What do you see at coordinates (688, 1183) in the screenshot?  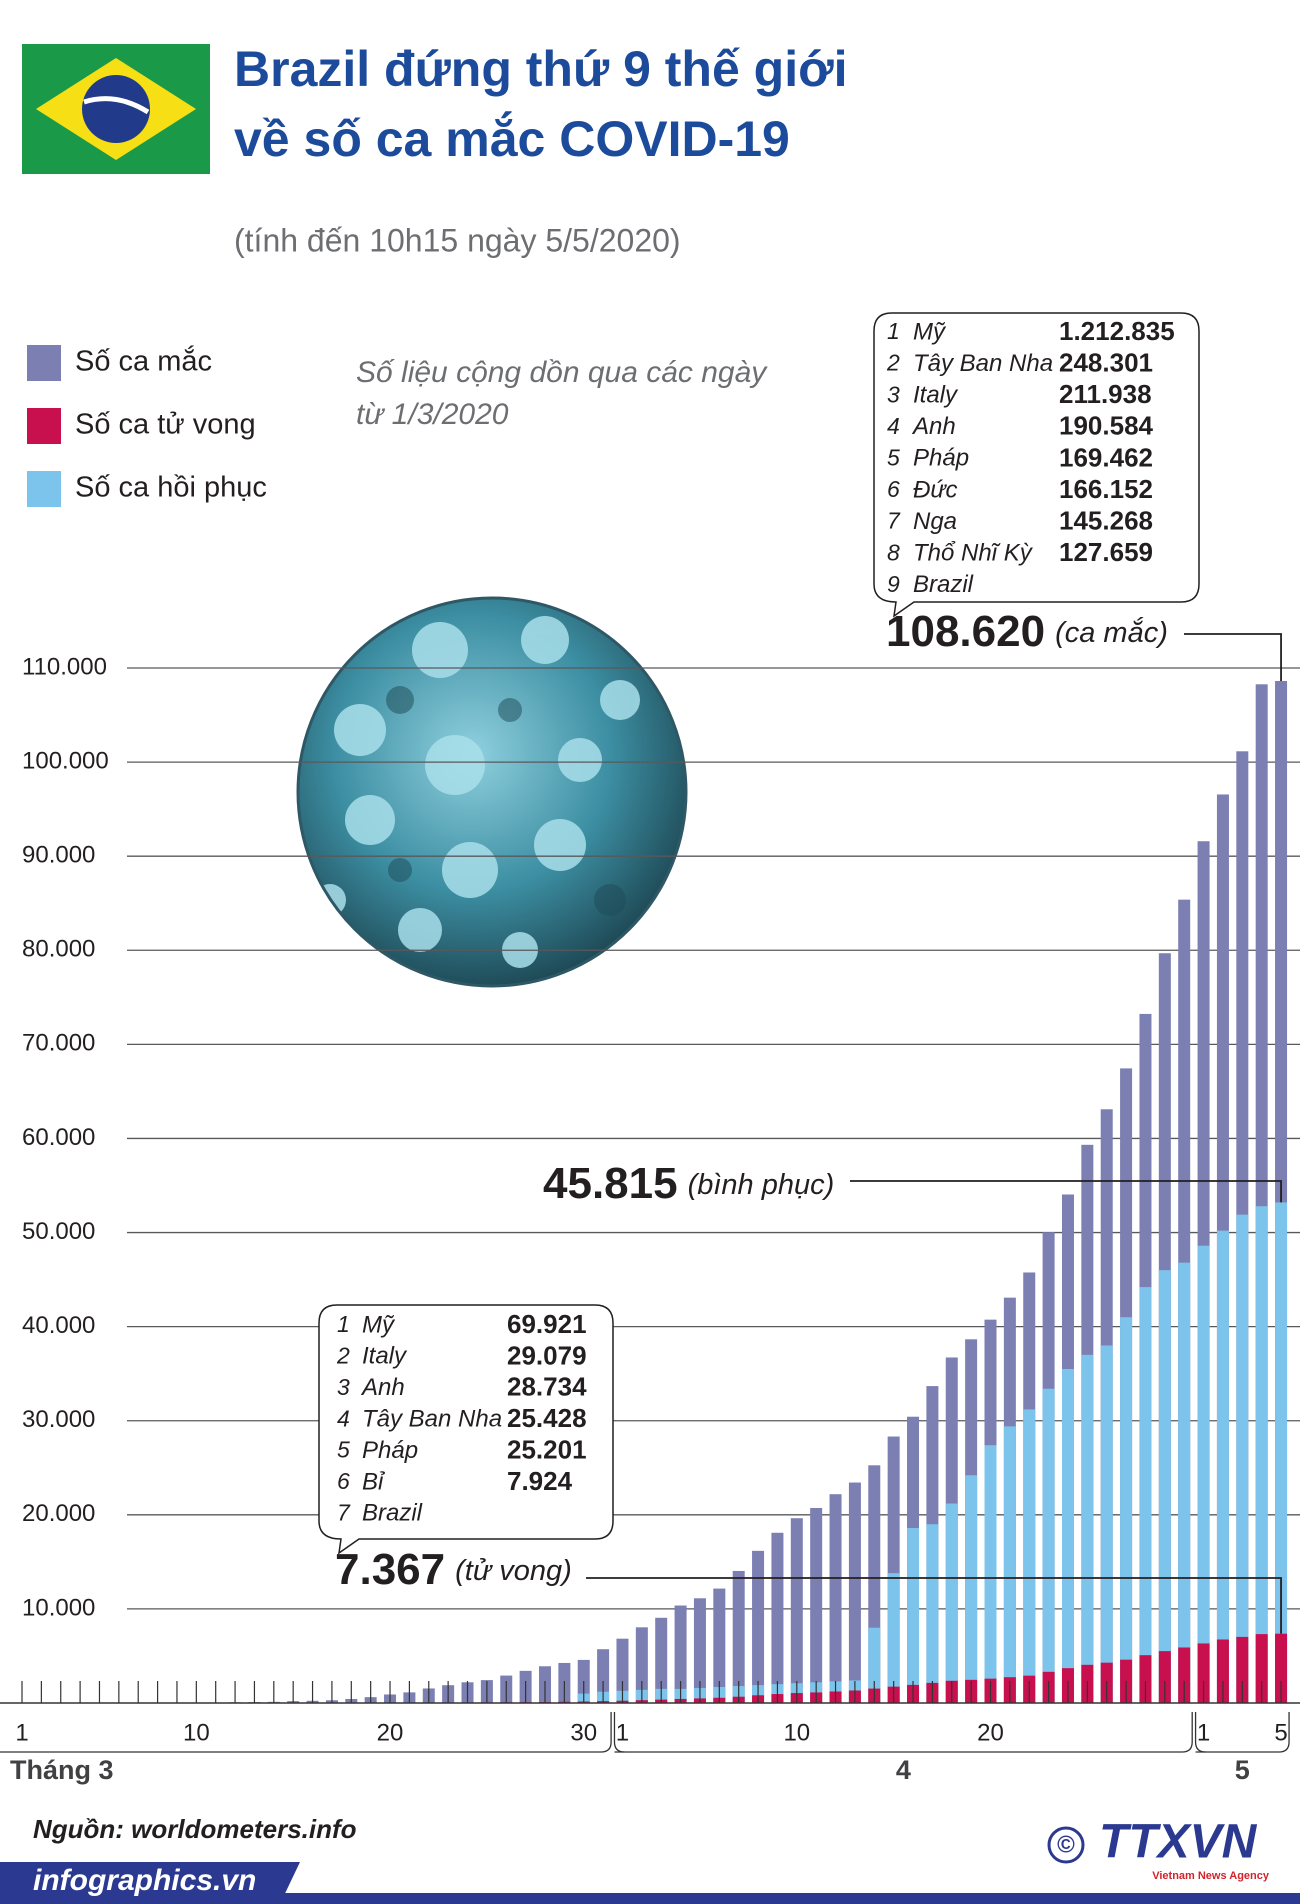 I see `callout: 45.815 (bình phục)` at bounding box center [688, 1183].